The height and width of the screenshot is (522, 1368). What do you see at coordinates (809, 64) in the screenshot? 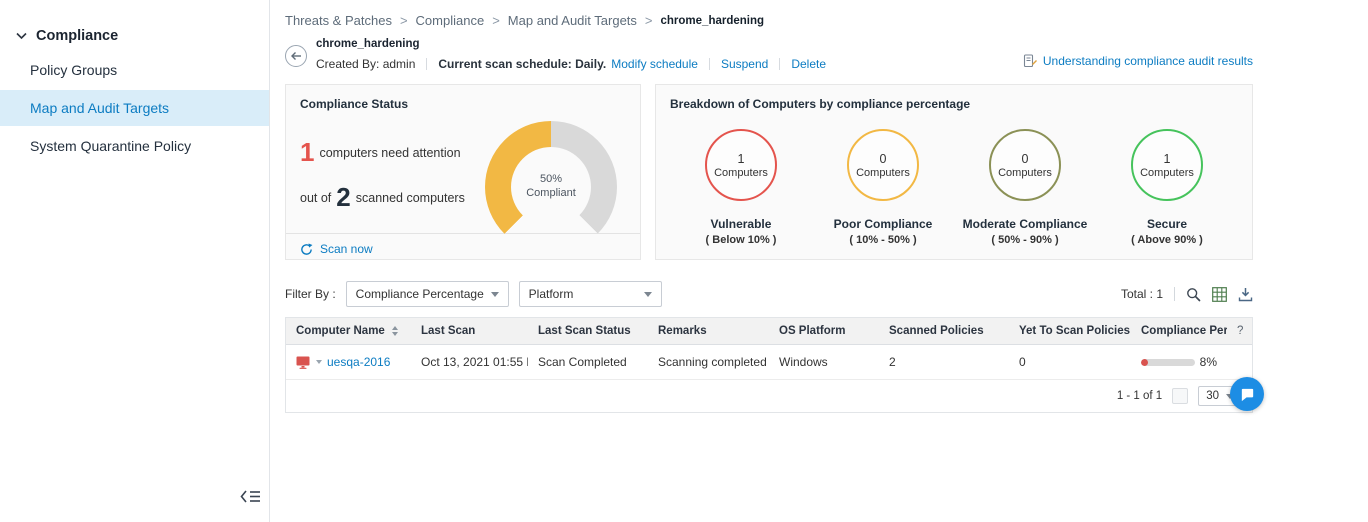
I see `delete-link: Delete` at bounding box center [809, 64].